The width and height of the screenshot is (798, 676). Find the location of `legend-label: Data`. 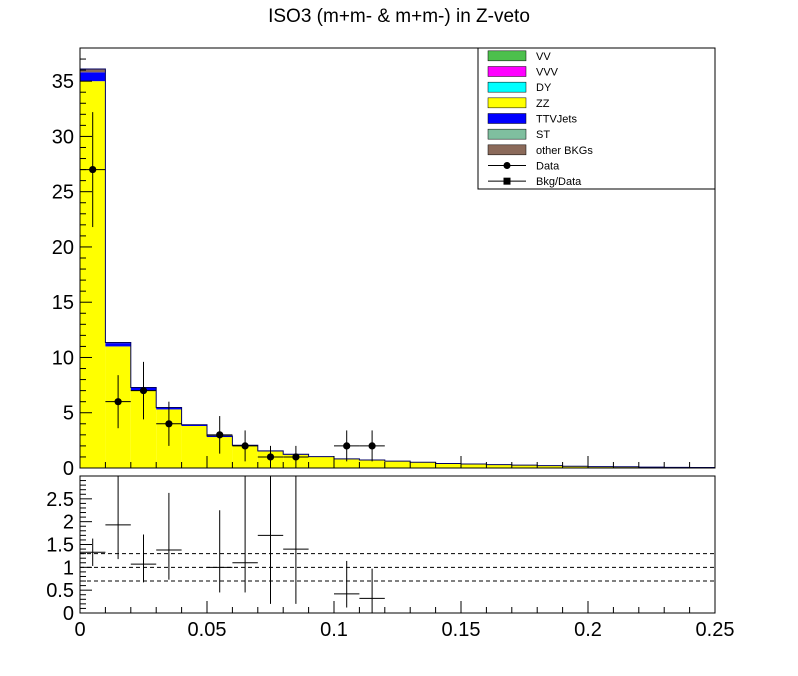

legend-label: Data is located at coordinates (548, 167).